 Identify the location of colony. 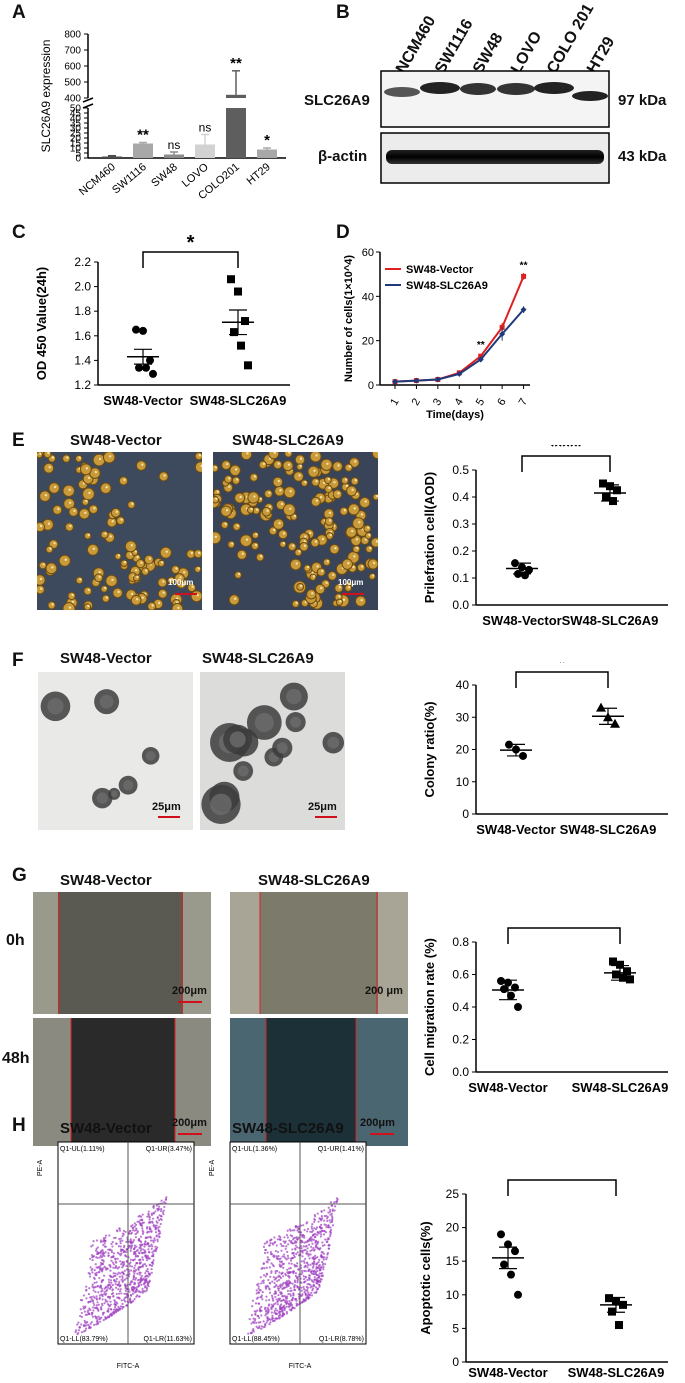
(264, 722).